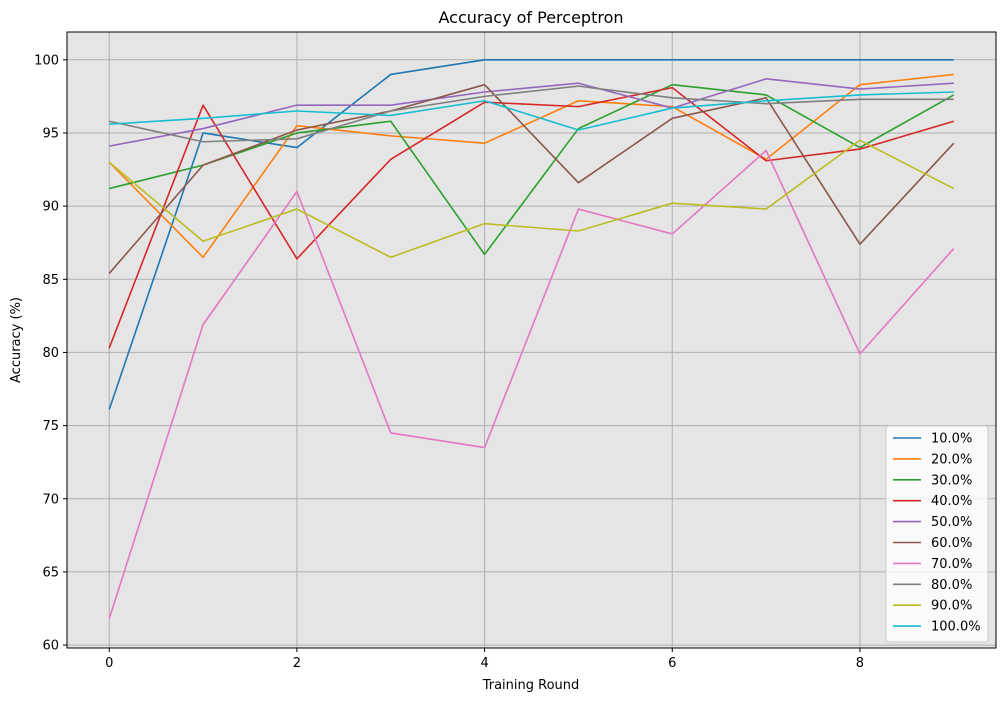 This screenshot has height=701, width=1005. What do you see at coordinates (50, 133) in the screenshot?
I see `y-tick-label: 95` at bounding box center [50, 133].